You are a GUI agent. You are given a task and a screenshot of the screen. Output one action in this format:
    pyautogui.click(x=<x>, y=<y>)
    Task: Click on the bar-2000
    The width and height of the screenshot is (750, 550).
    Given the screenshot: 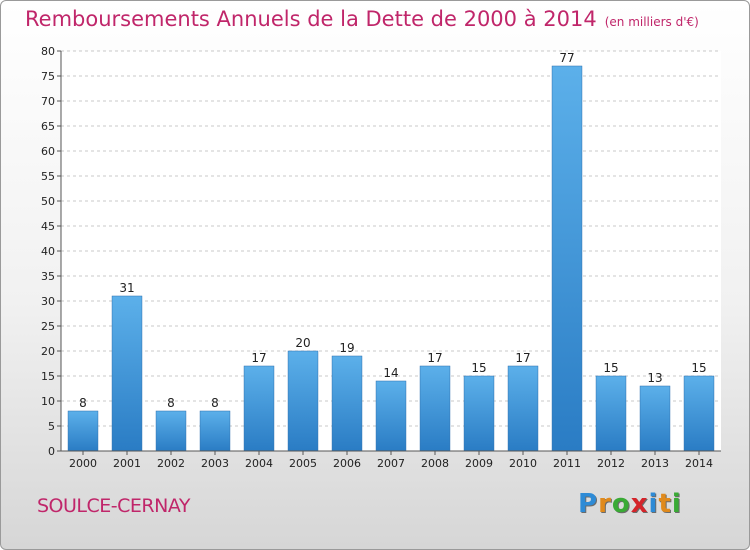 What is the action you would take?
    pyautogui.click(x=83, y=431)
    